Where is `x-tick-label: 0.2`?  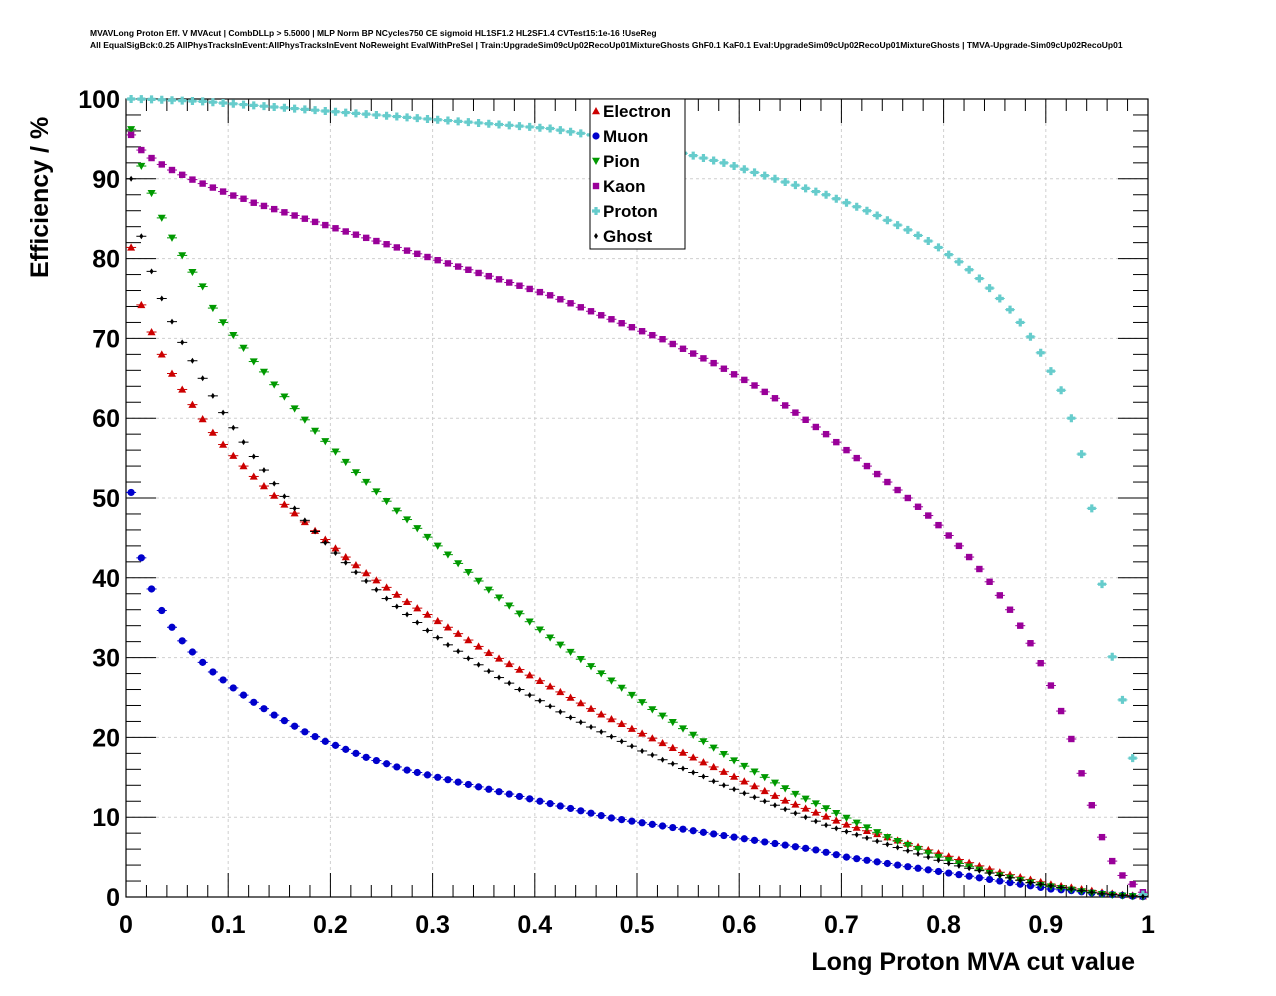 x-tick-label: 0.2 is located at coordinates (330, 925).